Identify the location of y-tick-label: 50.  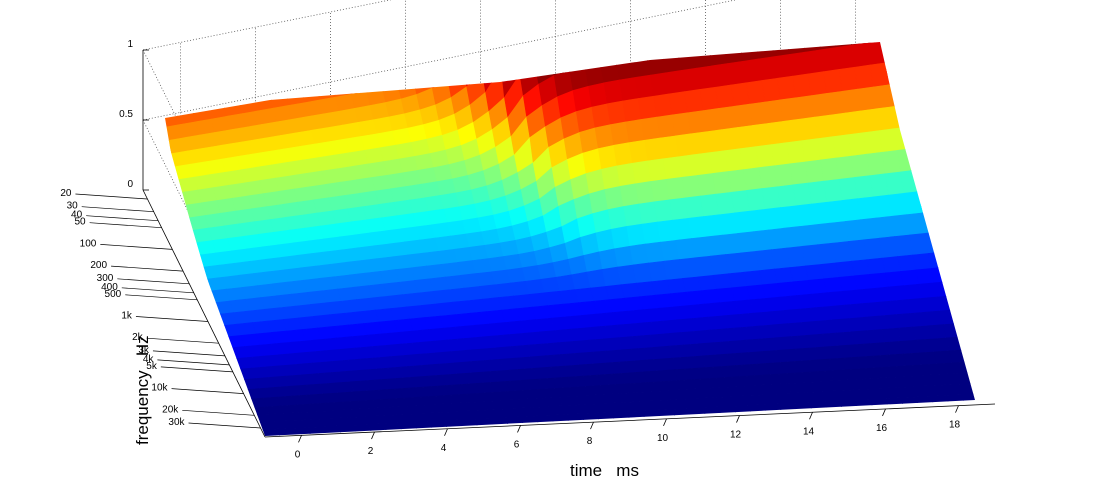
(80, 222).